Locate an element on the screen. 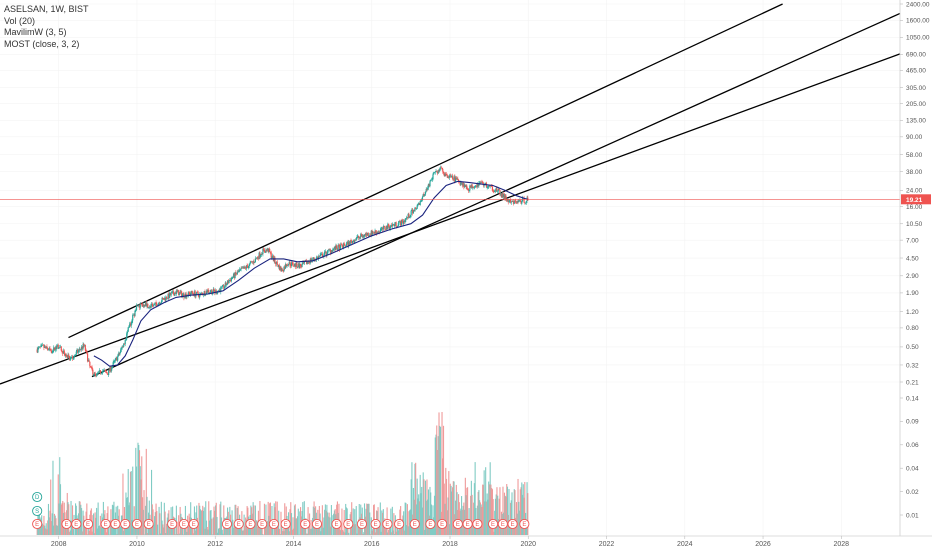 This screenshot has width=932, height=550. legend-symbol: ASELSAN, 1W, BIST is located at coordinates (46, 9).